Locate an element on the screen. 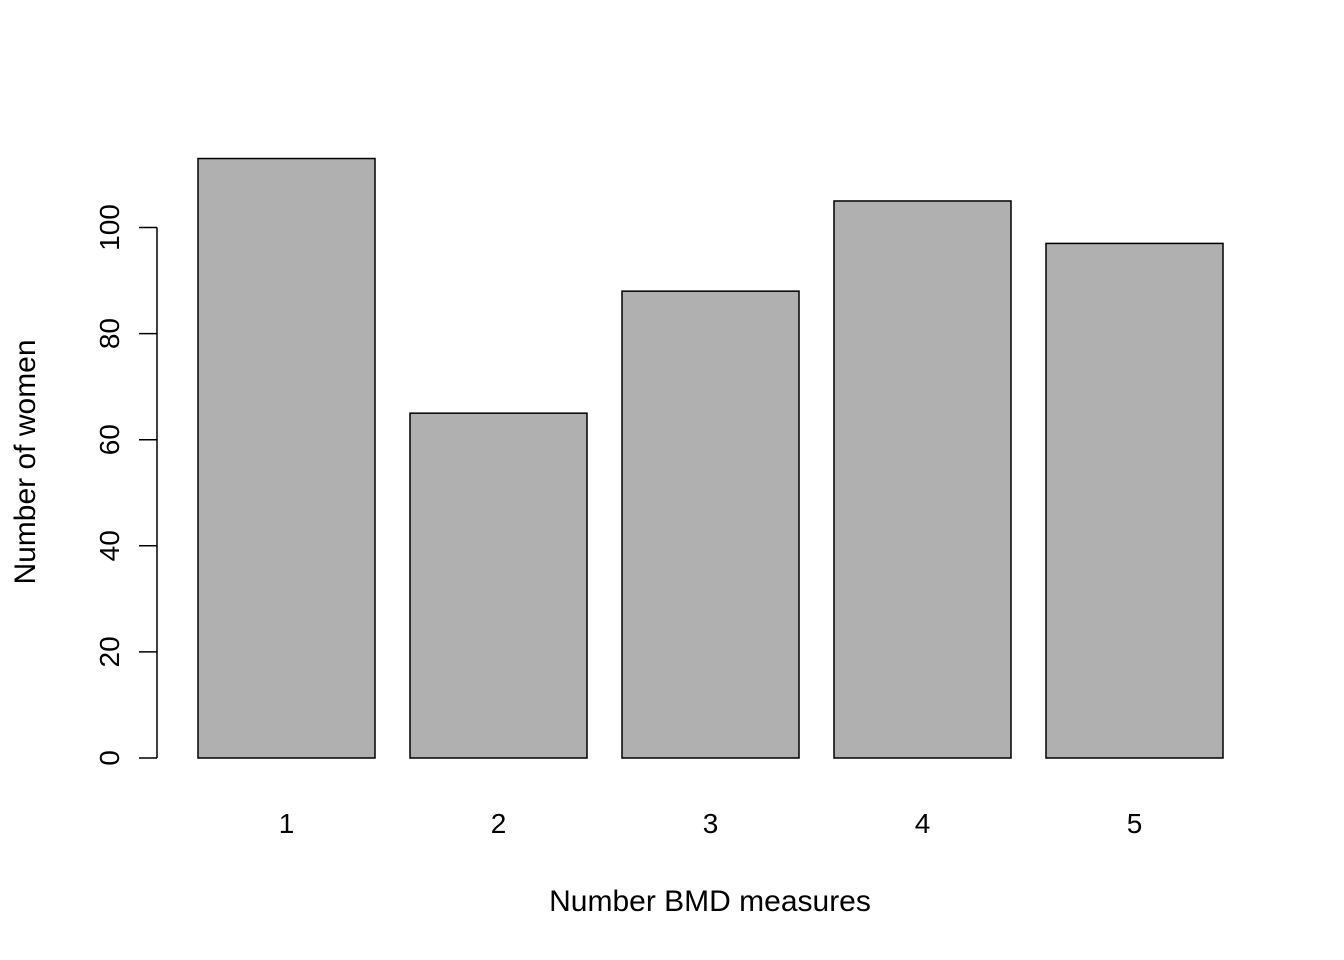 The image size is (1344, 960). x-axis-labels: 1 2 3 4 5 is located at coordinates (711, 823).